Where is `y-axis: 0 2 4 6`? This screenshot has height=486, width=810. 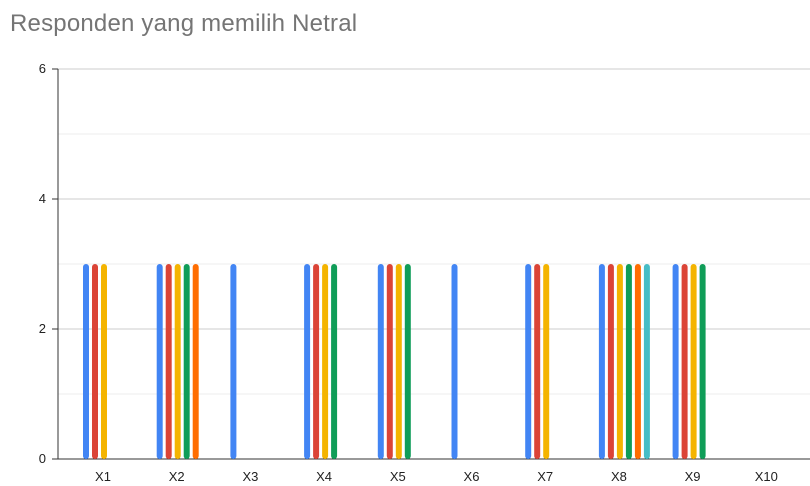
y-axis: 0 2 4 6 is located at coordinates (49, 263).